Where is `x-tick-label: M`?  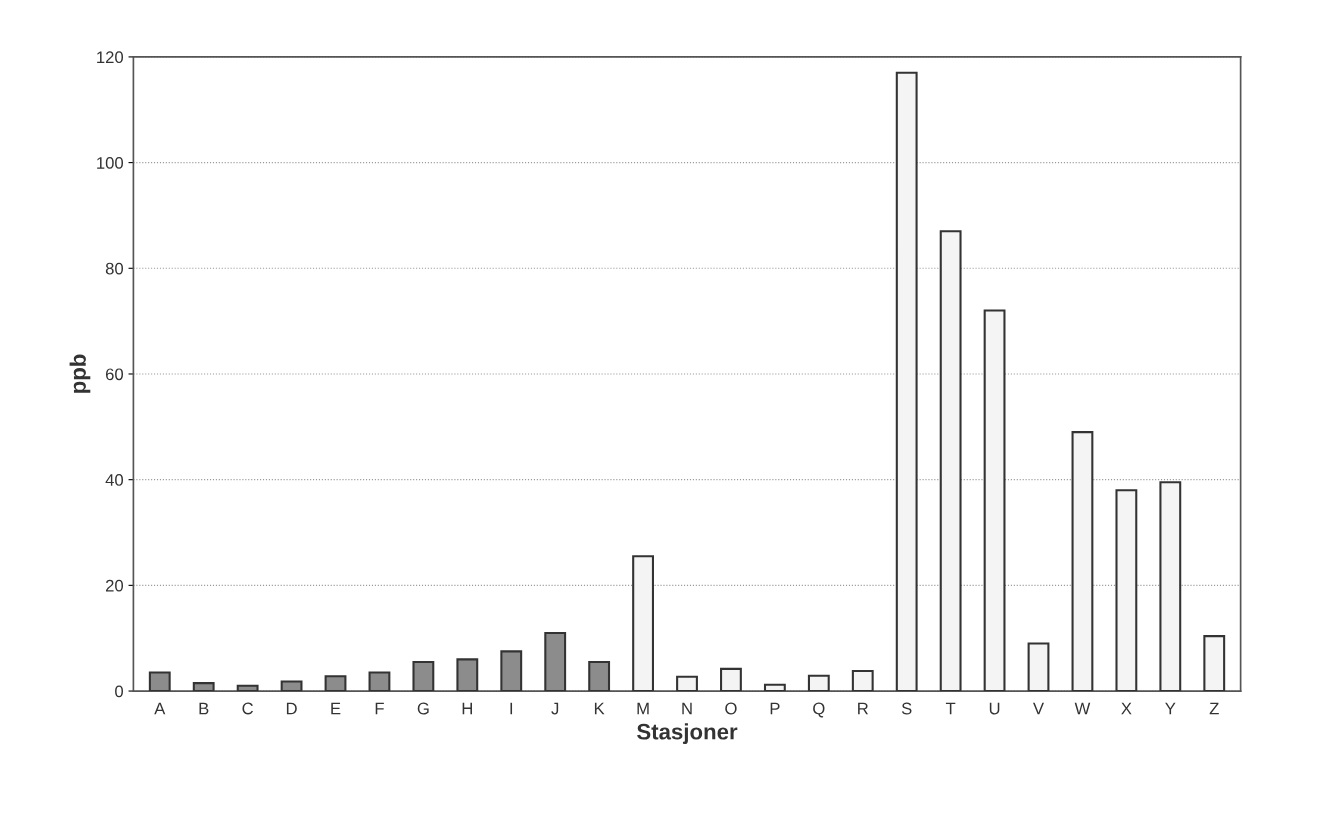 x-tick-label: M is located at coordinates (643, 708).